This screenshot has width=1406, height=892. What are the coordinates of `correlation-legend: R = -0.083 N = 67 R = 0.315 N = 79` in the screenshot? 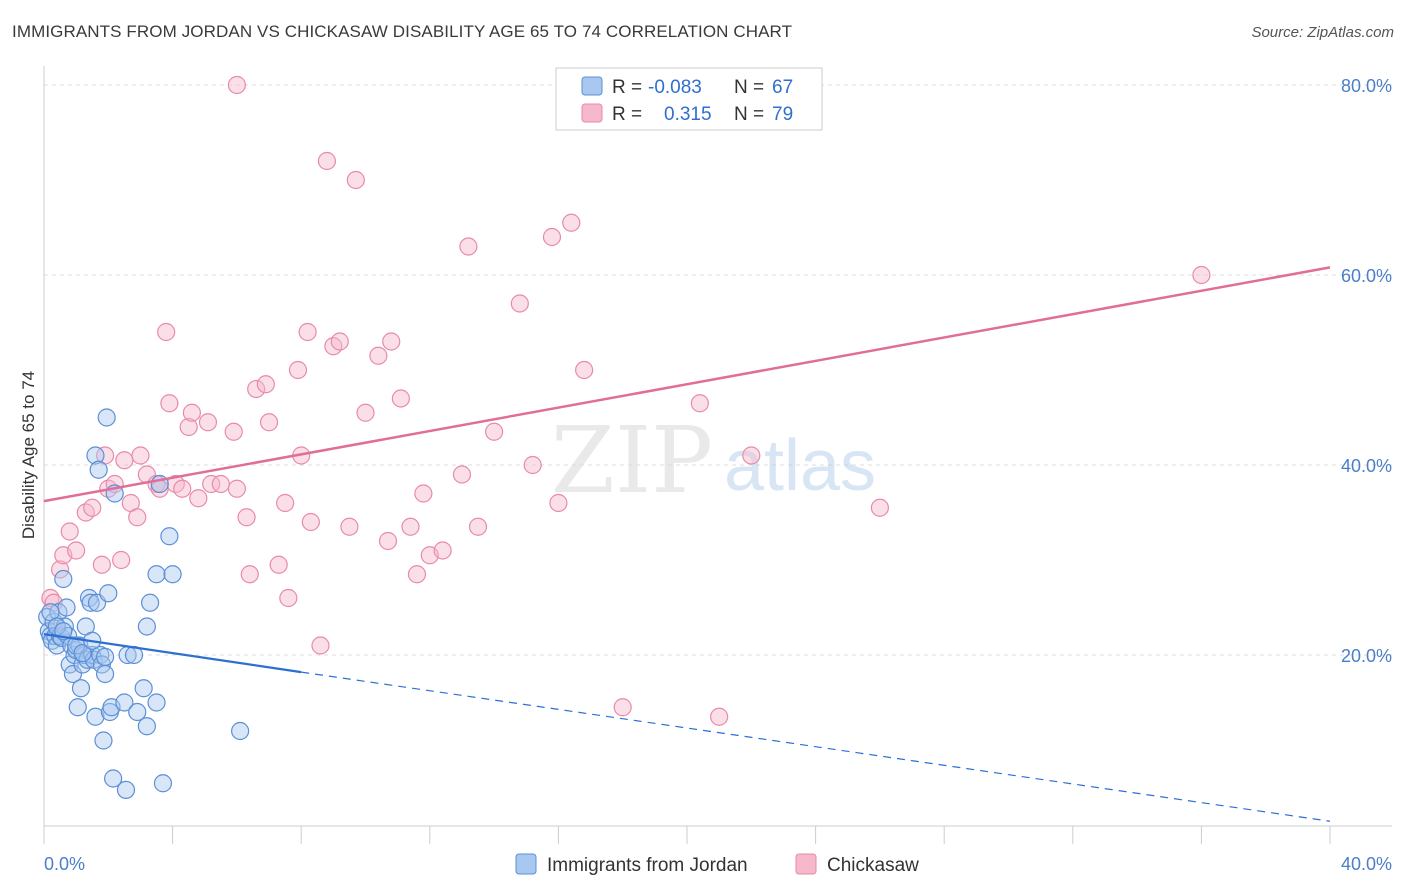 It's located at (689, 99).